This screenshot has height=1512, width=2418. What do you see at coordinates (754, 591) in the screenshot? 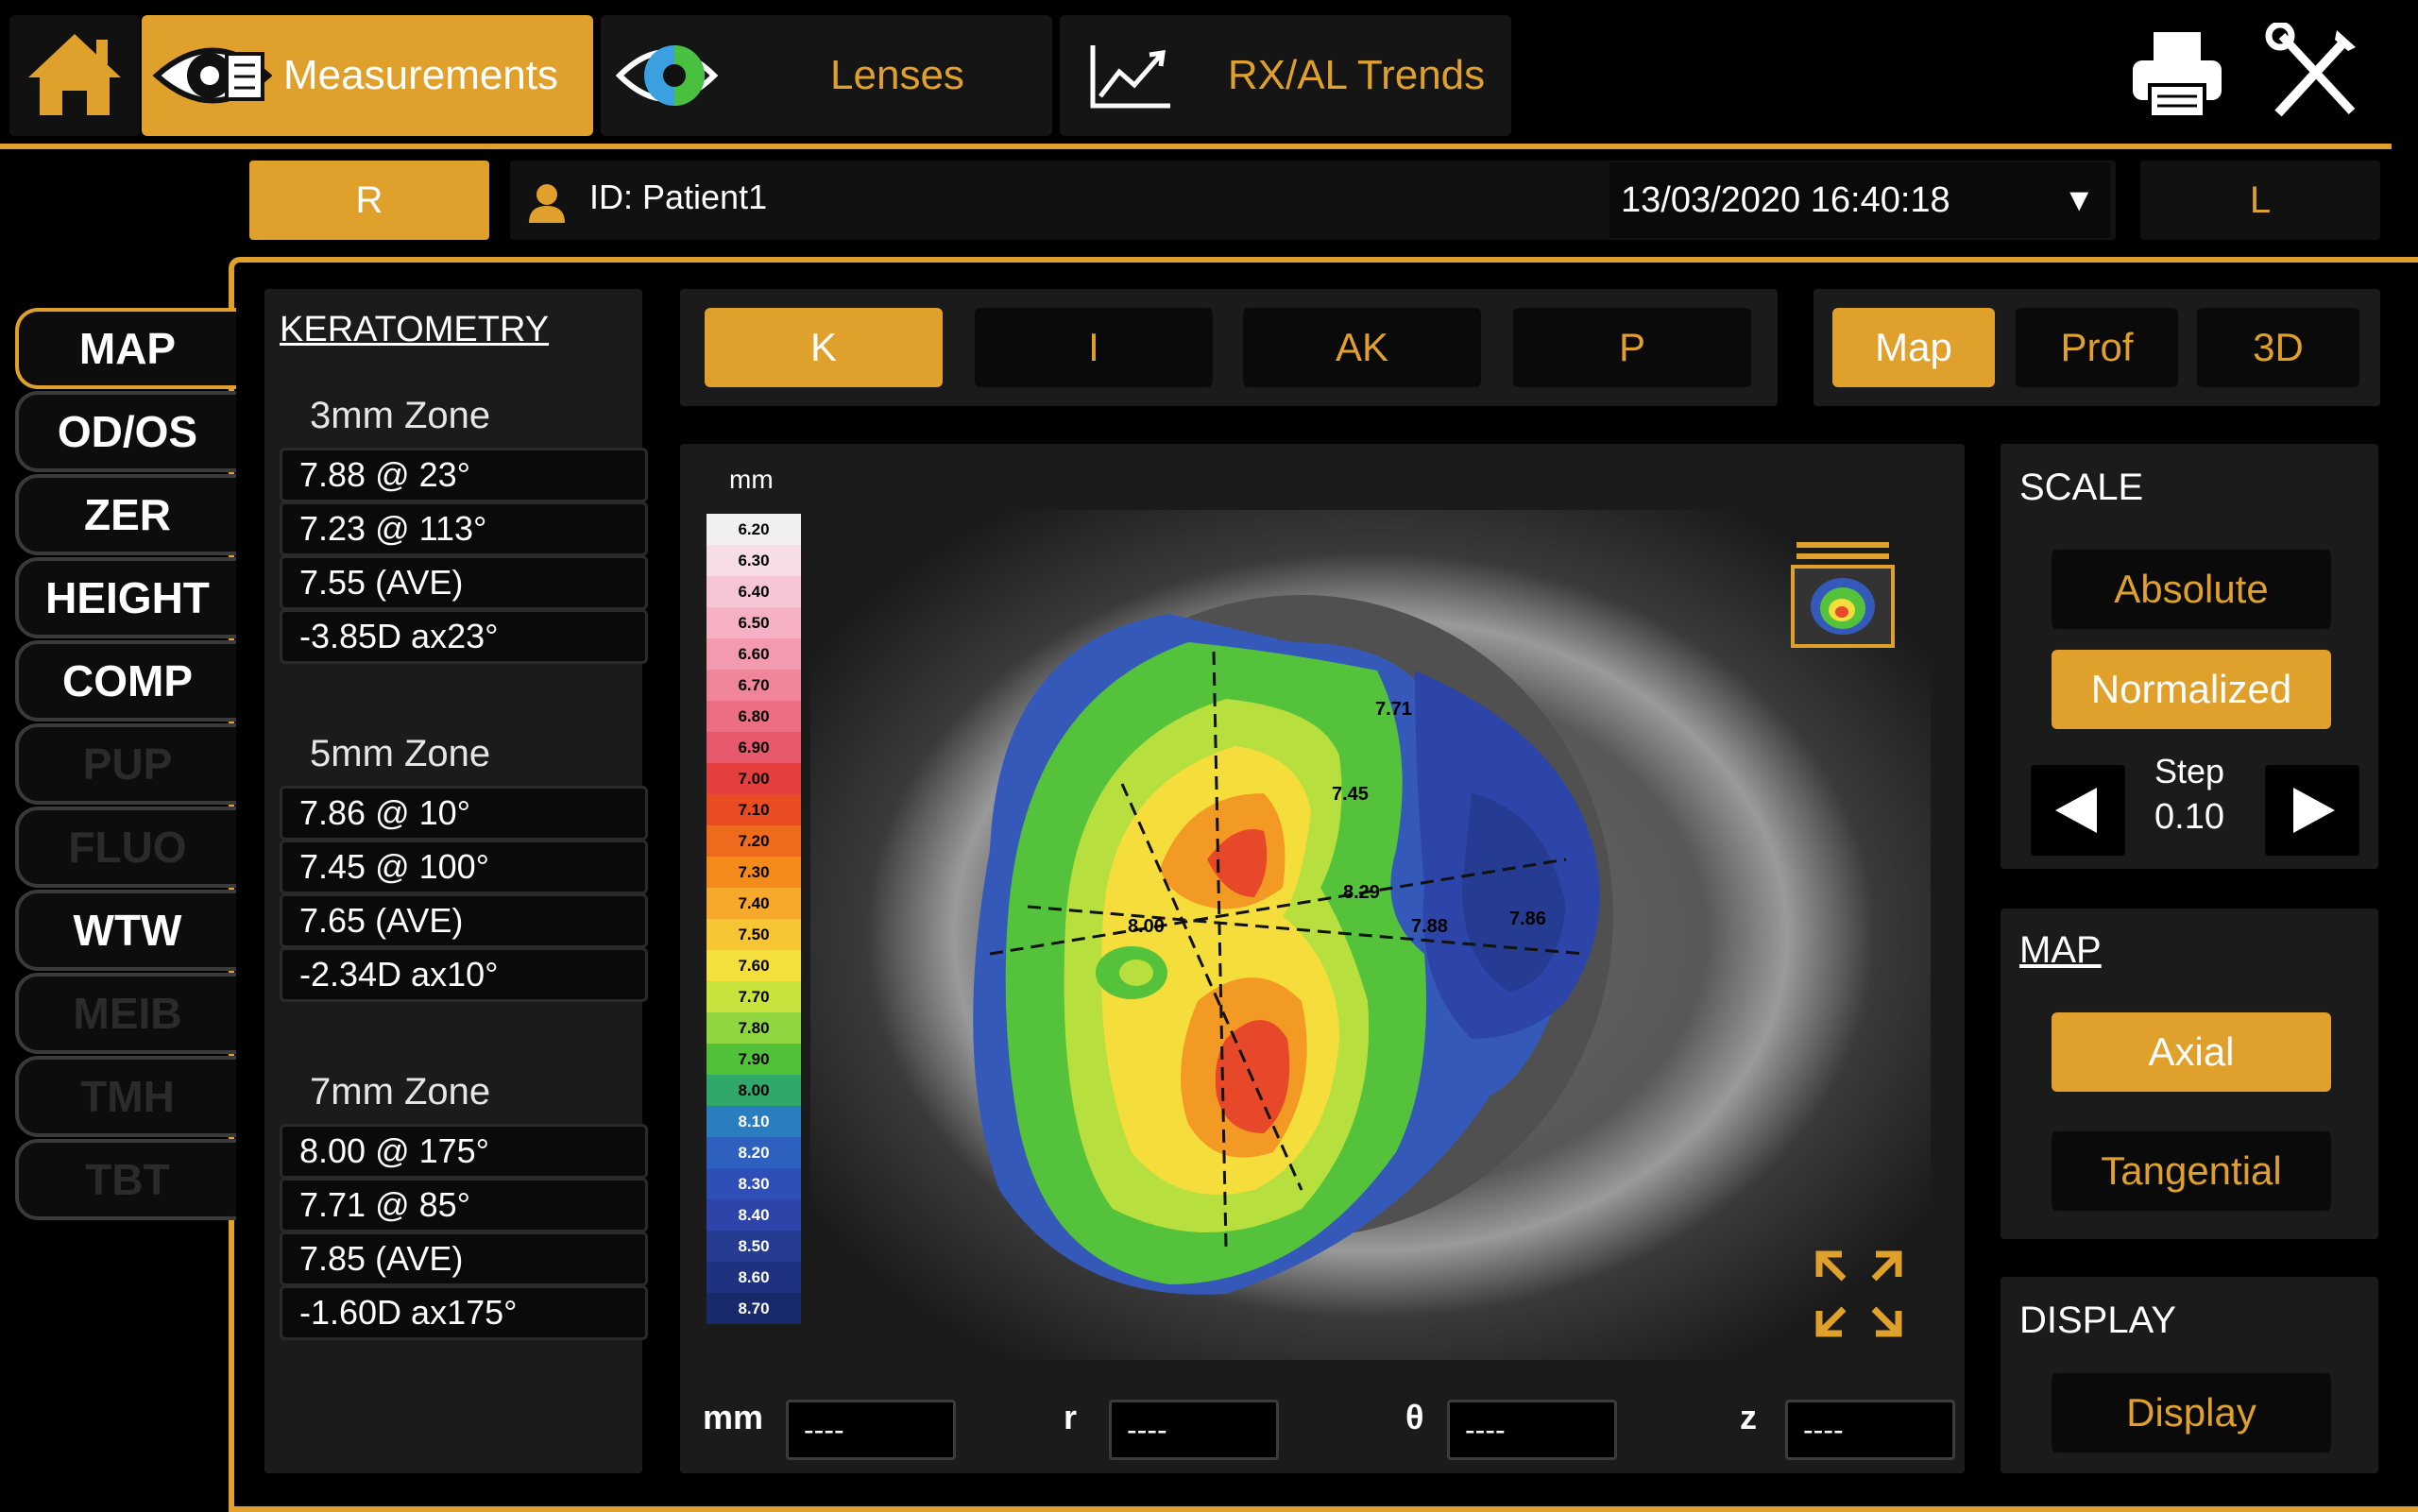
I see `scale-tick: 6.40` at bounding box center [754, 591].